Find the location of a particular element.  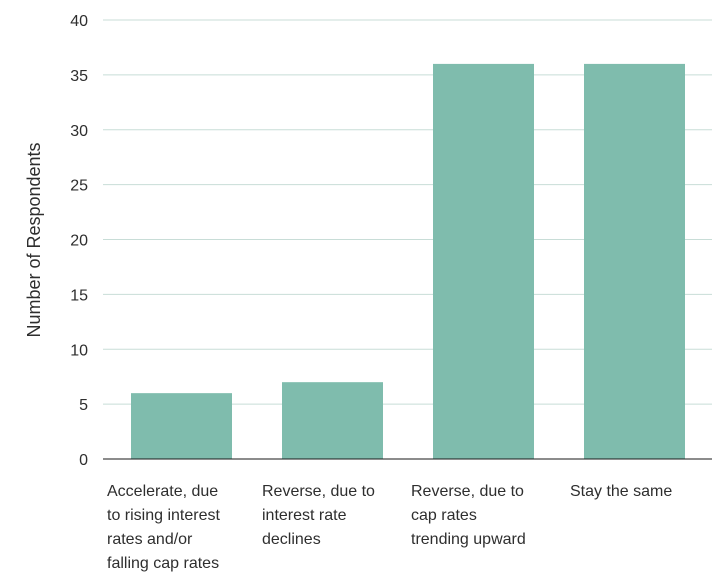

x-category-label: Reverse, due to interest rate declines is located at coordinates (318, 515).